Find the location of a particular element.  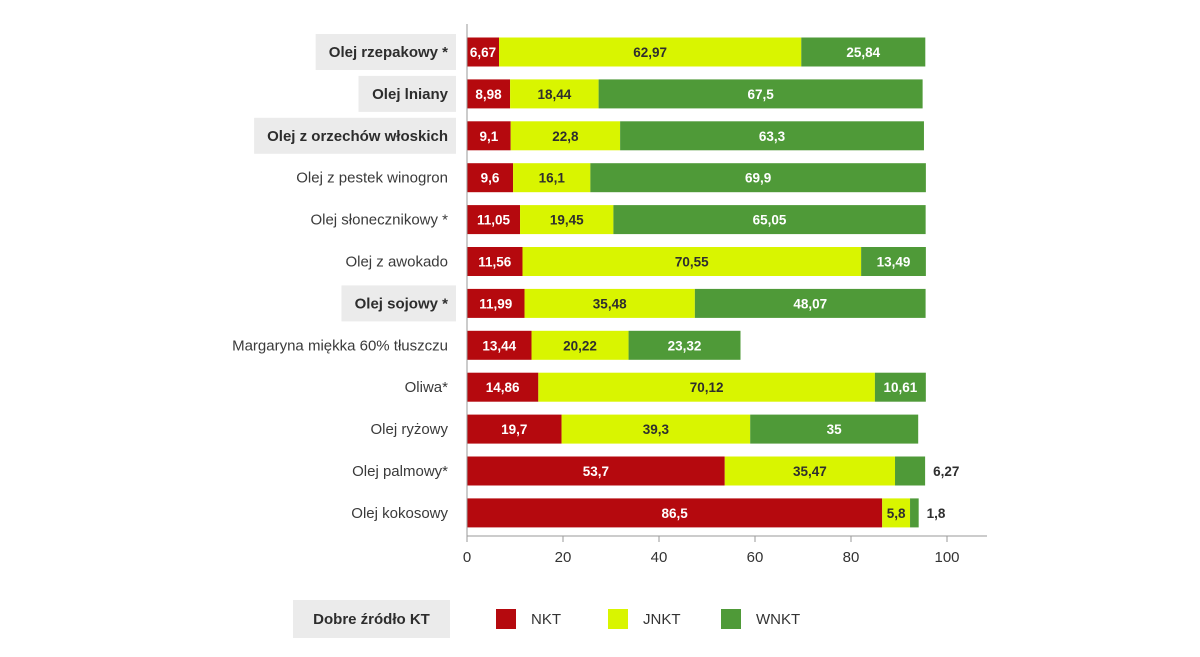

bar-value-label: 86,5 is located at coordinates (674, 513).